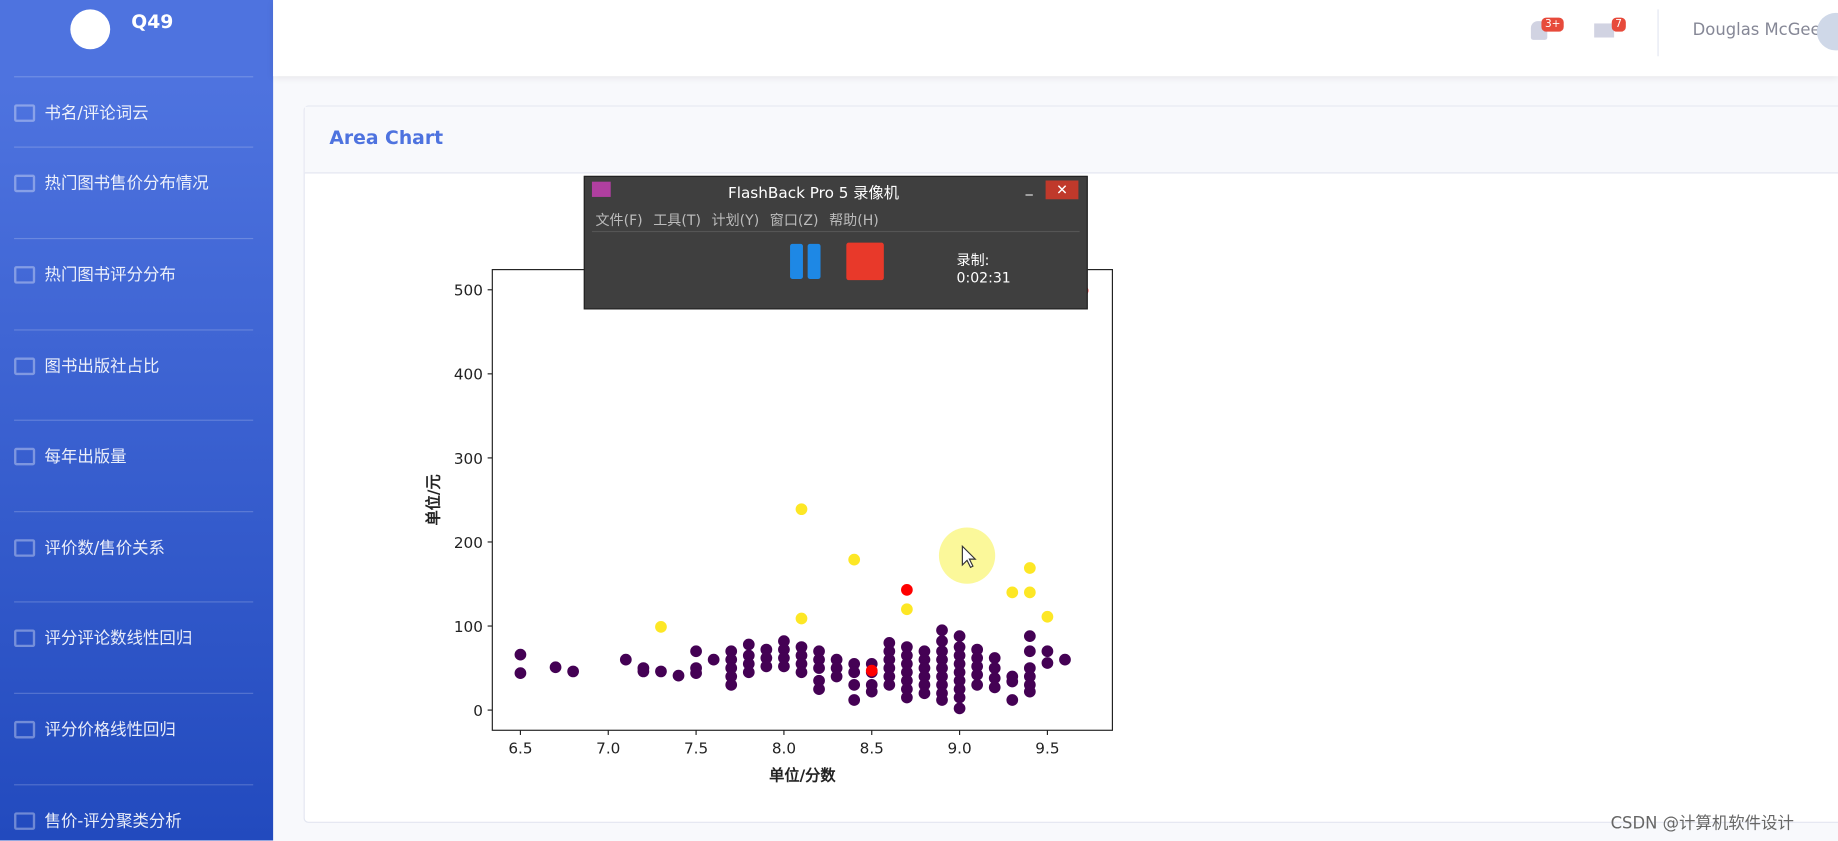 The image size is (1838, 841). Describe the element at coordinates (1062, 190) in the screenshot. I see `close-button: ✕` at that location.